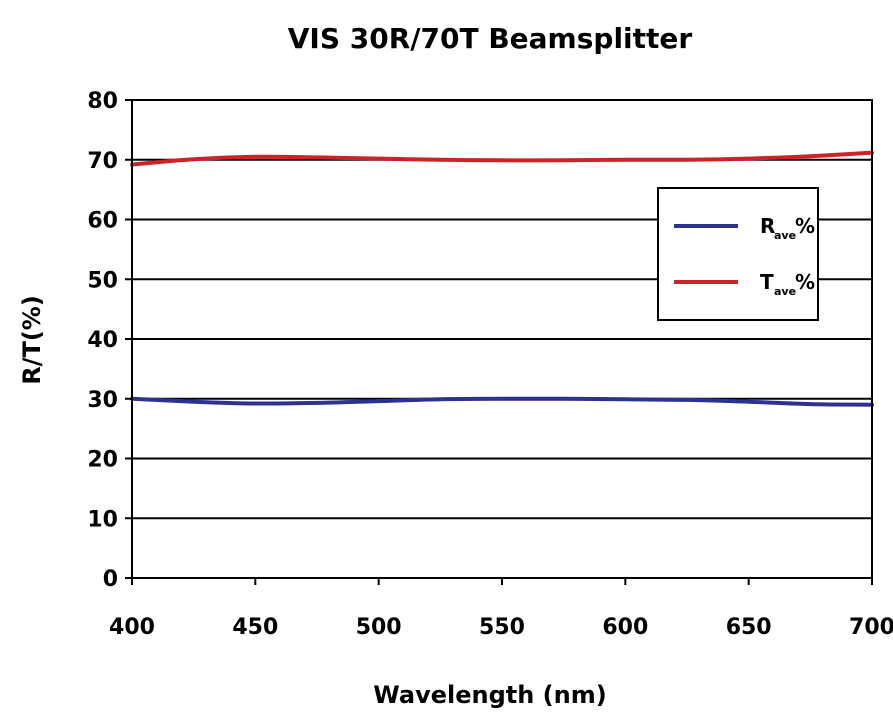 The image size is (893, 722). I want to click on y-axis: 0 10 20 30 40 50 60 70 80, so click(109, 340).